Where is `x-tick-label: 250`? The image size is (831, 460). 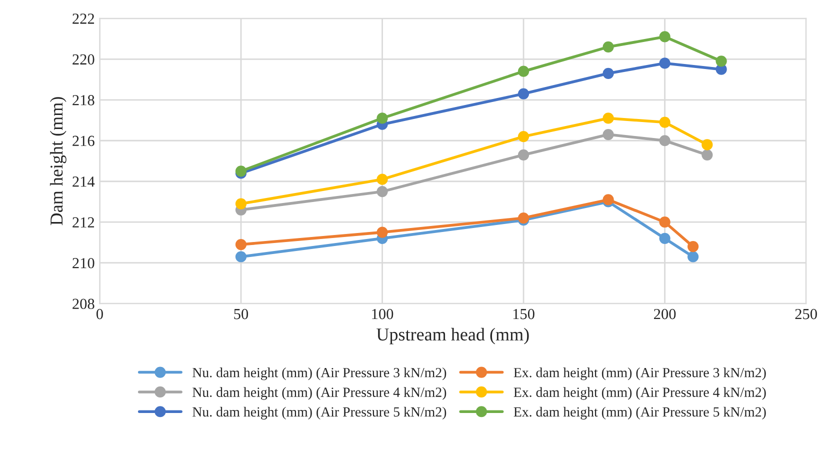
x-tick-label: 250 is located at coordinates (806, 314).